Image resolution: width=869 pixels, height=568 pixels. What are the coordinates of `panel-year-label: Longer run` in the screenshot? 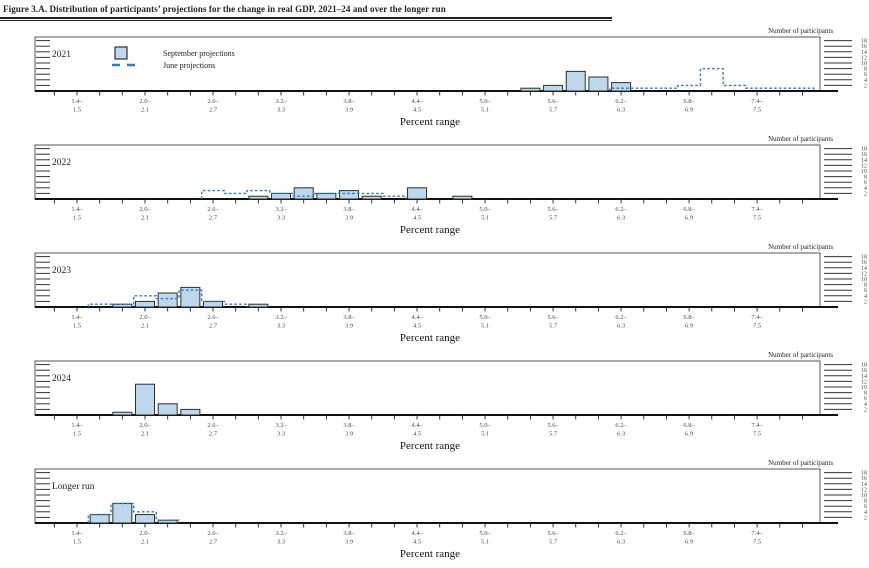 It's located at (73, 487).